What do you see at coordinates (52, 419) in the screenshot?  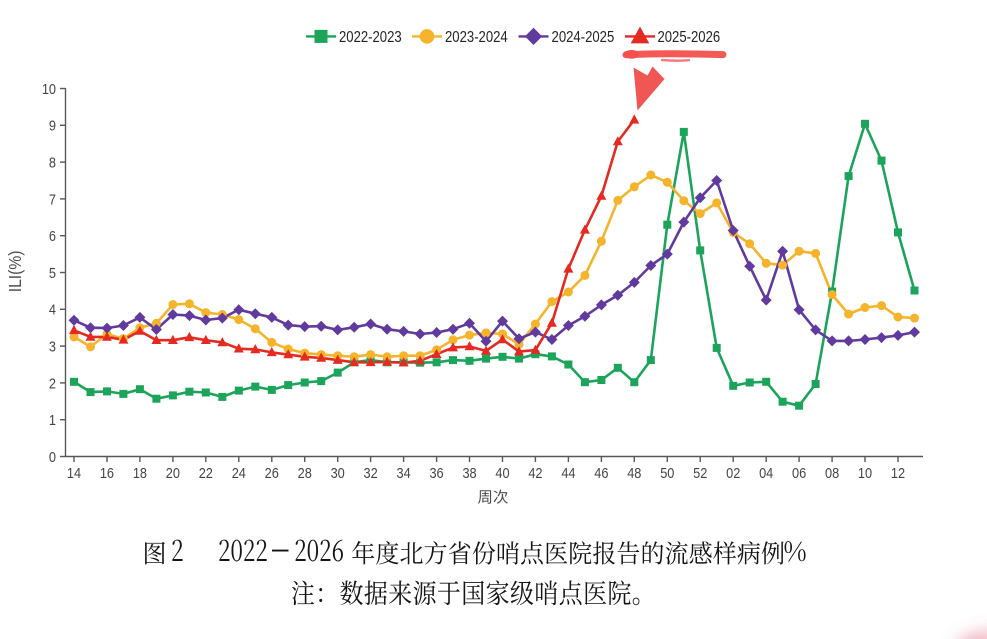 I see `svg-text: 1` at bounding box center [52, 419].